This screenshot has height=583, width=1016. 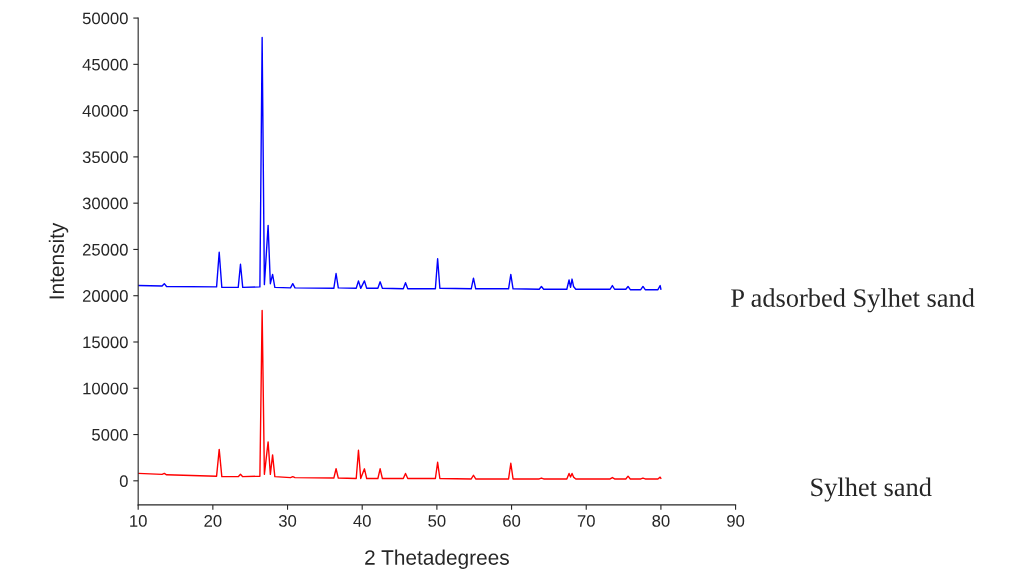 I want to click on x-tick-label: 90, so click(x=736, y=521).